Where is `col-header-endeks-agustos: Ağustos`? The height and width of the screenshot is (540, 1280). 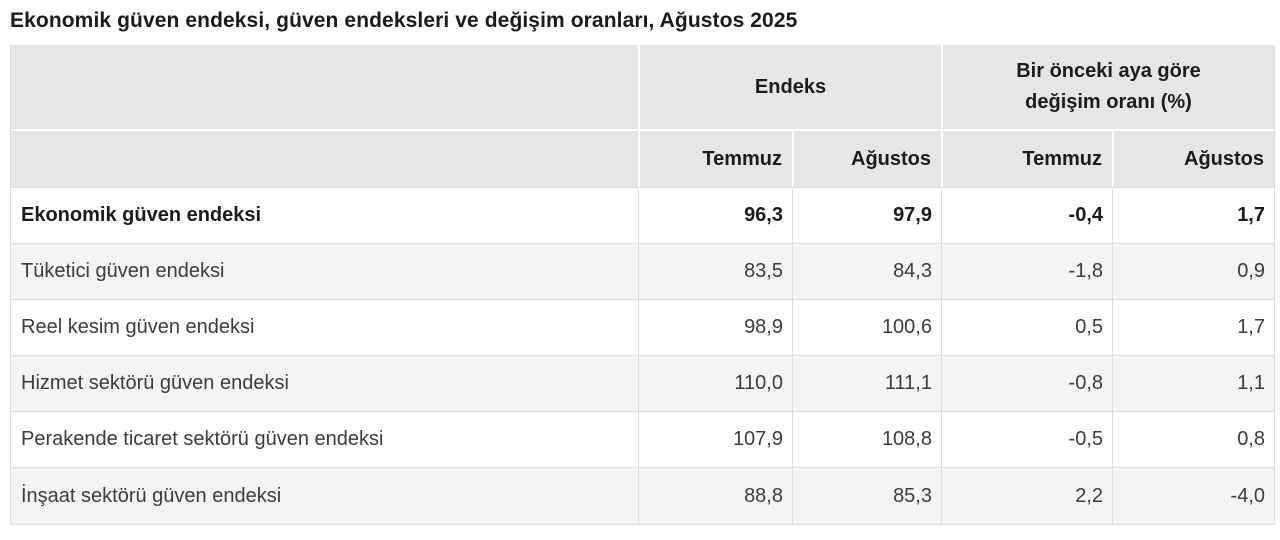
col-header-endeks-agustos: Ağustos is located at coordinates (866, 159).